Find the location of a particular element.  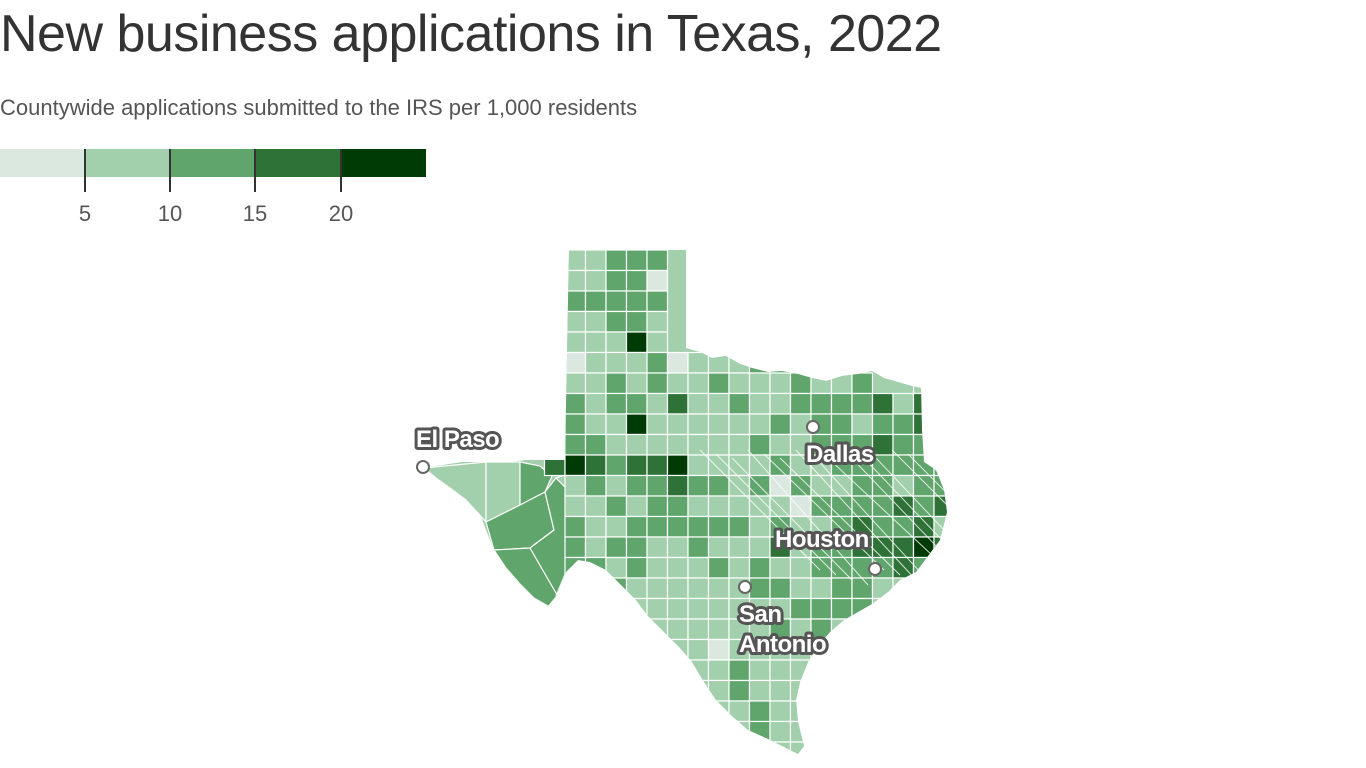

legend-tick-label: 20 is located at coordinates (341, 213).